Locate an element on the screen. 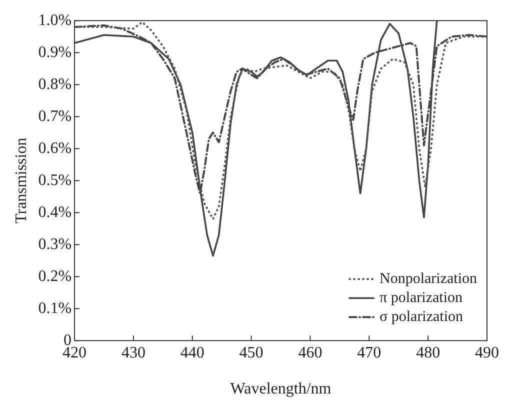 The width and height of the screenshot is (510, 411). x-tick-label: 420 is located at coordinates (74, 353).